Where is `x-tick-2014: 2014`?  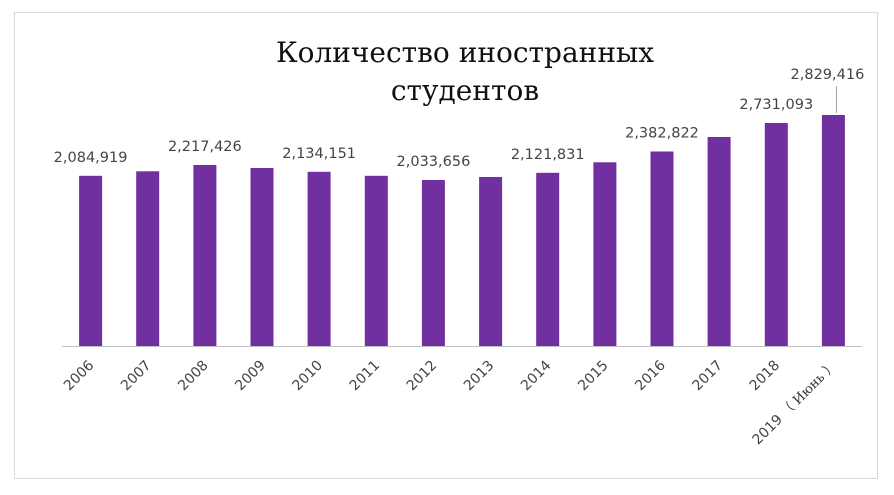 x-tick-2014: 2014 is located at coordinates (536, 375).